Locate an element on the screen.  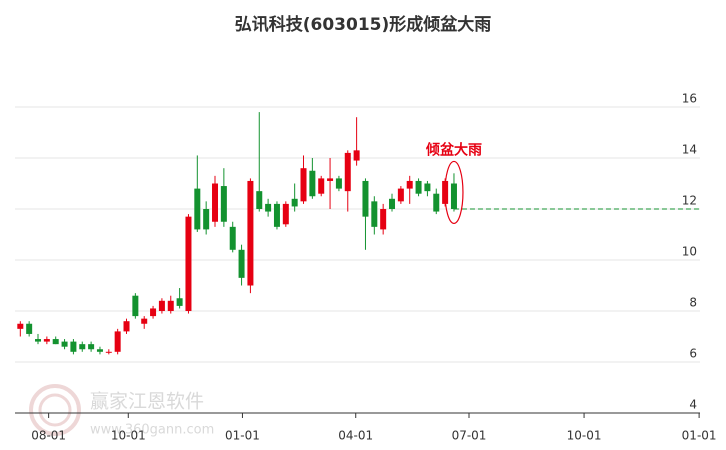
x-tick-label: 04-01 is located at coordinates (355, 436).